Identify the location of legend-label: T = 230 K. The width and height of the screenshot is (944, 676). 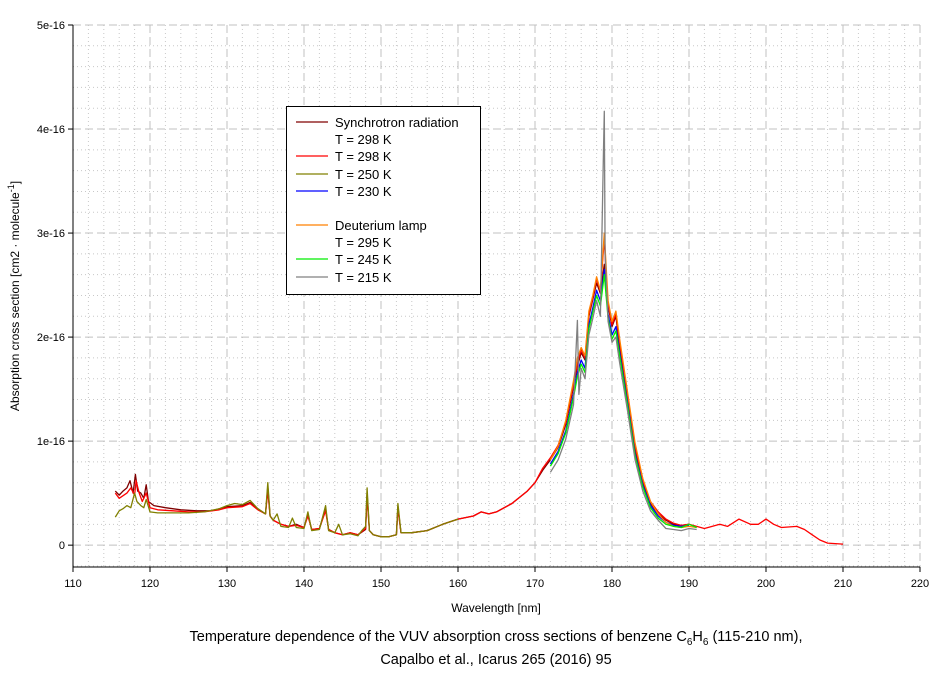
(363, 191).